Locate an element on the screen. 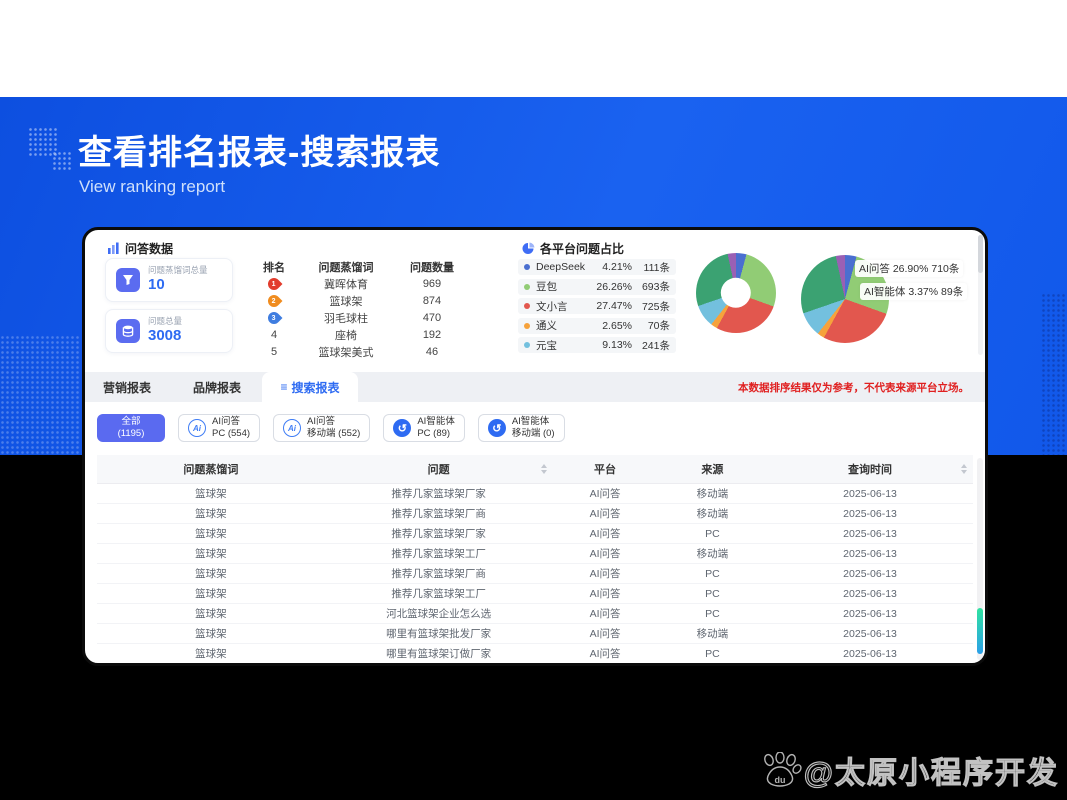  table-cell: 哪里有篮球架订做厂家 is located at coordinates (439, 654).